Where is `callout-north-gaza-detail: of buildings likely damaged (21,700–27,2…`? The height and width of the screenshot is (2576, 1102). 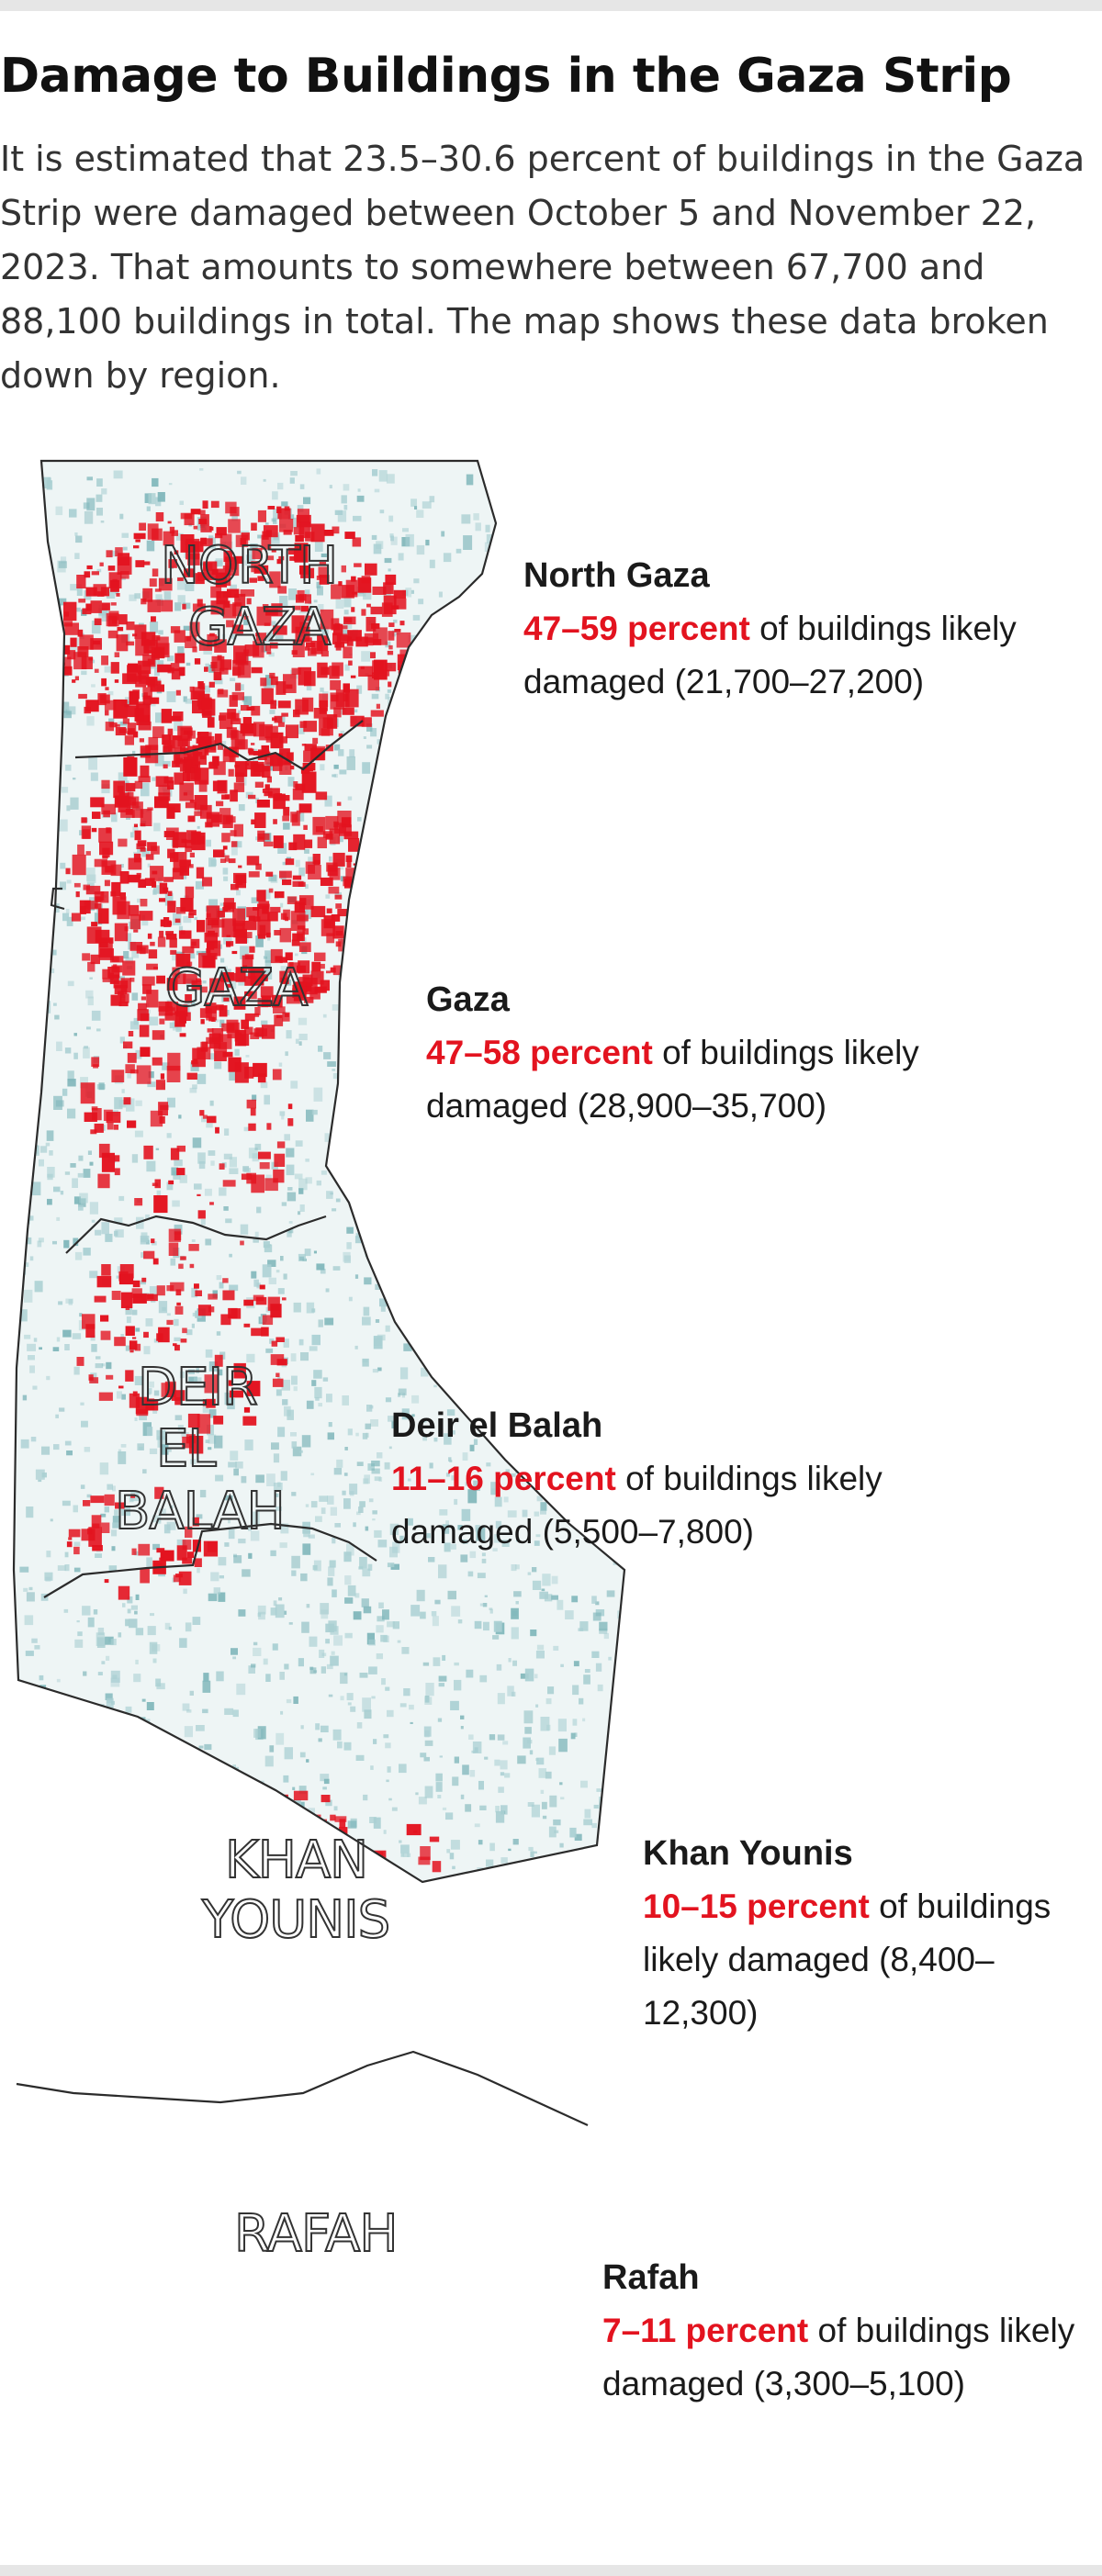 callout-north-gaza-detail: of buildings likely damaged (21,700–27,2… is located at coordinates (770, 655).